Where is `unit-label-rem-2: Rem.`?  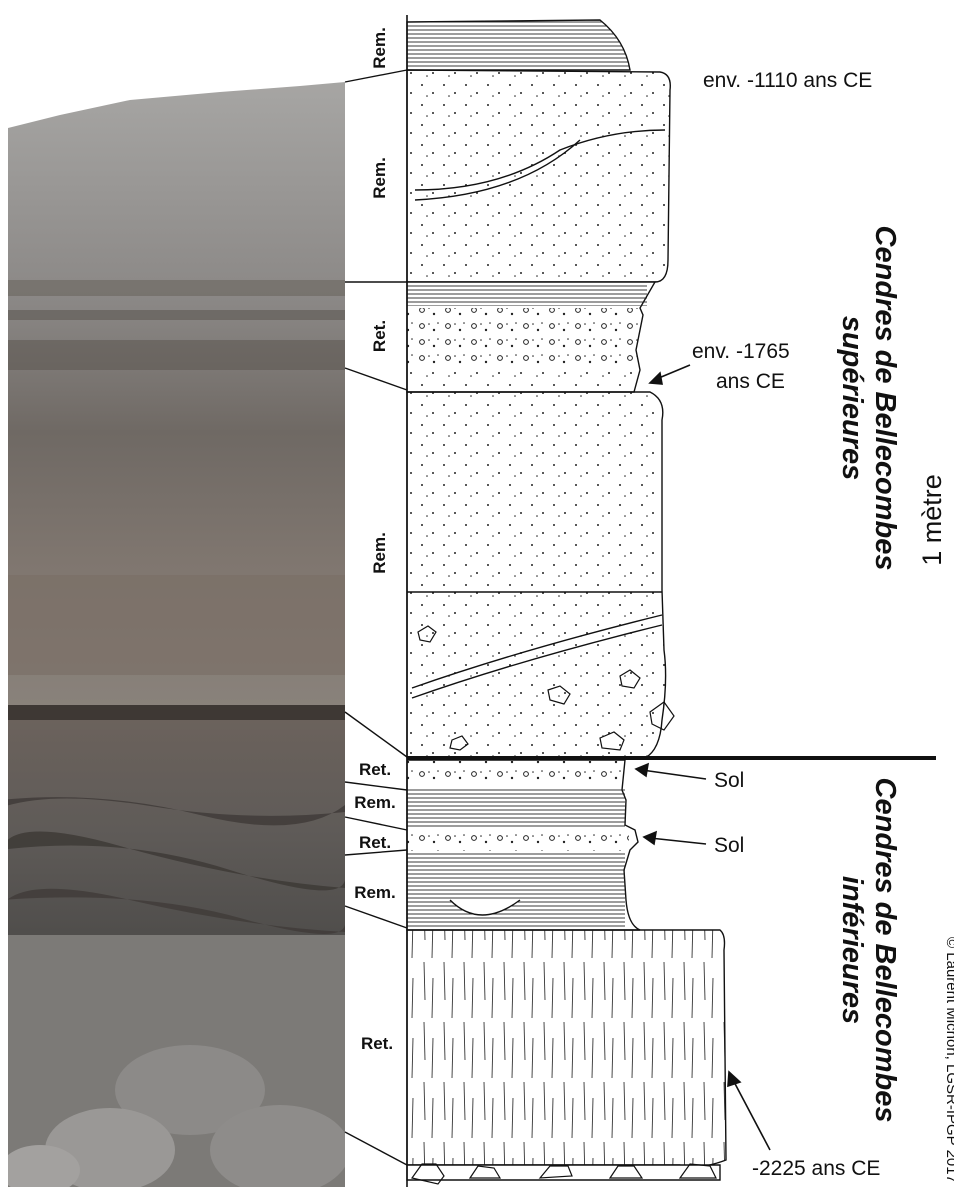 unit-label-rem-2: Rem. is located at coordinates (379, 178).